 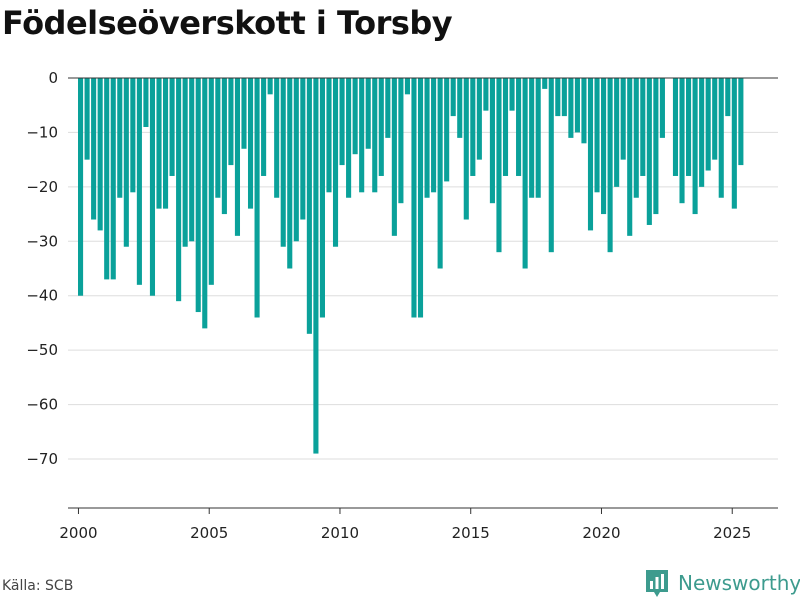 I want to click on bar-chart-logo-icon, so click(x=657, y=583).